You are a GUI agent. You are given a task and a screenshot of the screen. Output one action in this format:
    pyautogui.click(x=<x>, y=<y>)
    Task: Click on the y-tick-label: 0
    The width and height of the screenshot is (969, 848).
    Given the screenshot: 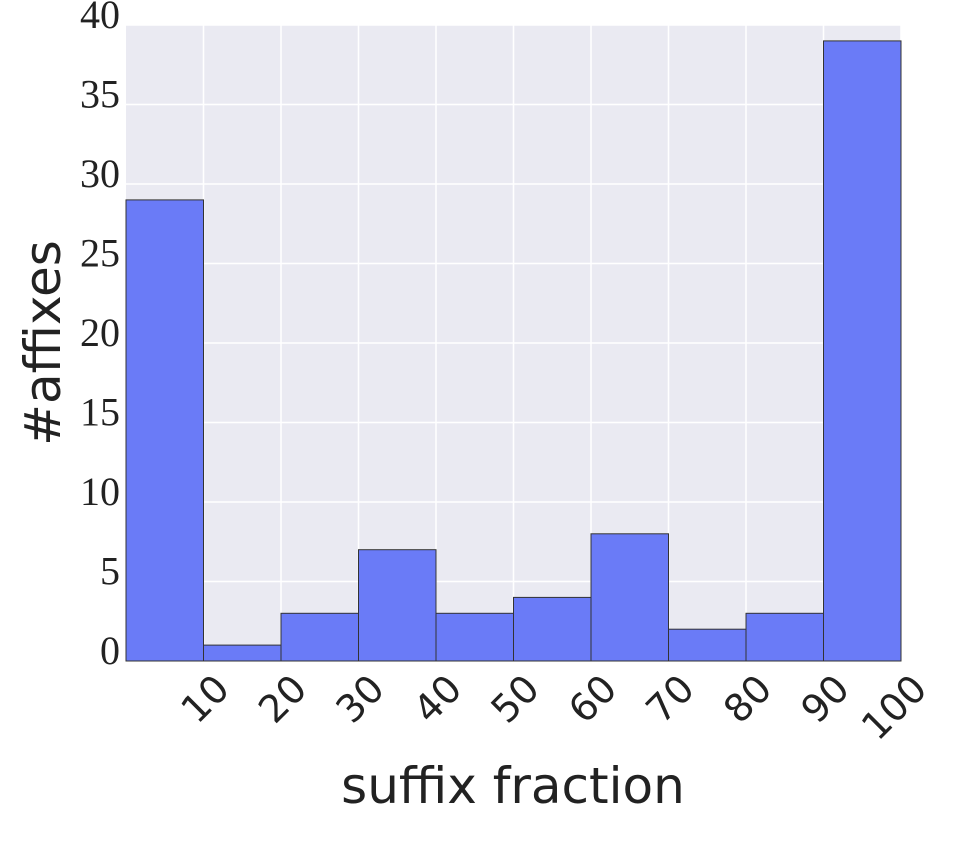 What is the action you would take?
    pyautogui.click(x=110, y=650)
    